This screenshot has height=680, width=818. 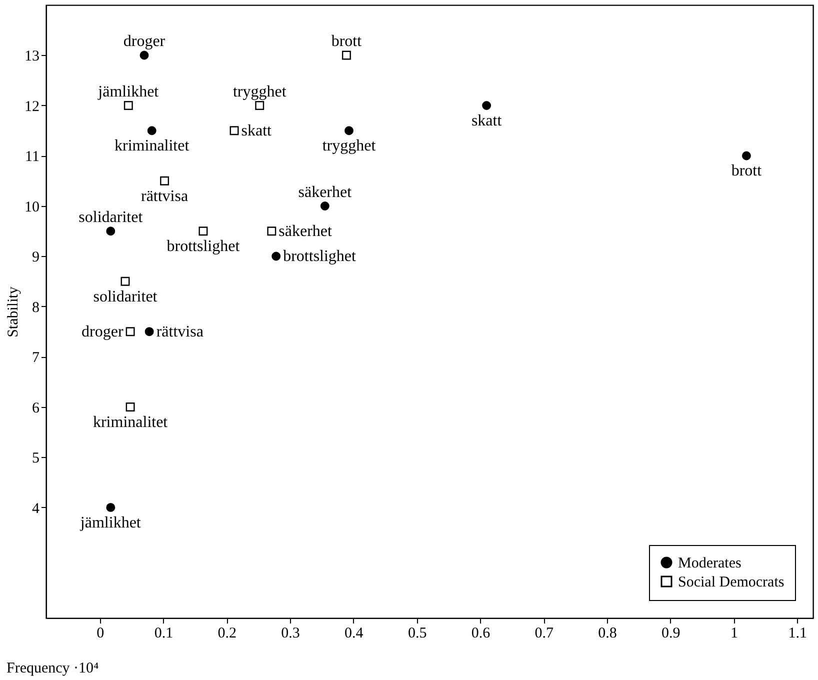 What do you see at coordinates (290, 634) in the screenshot?
I see `x-tick-label: 0.3` at bounding box center [290, 634].